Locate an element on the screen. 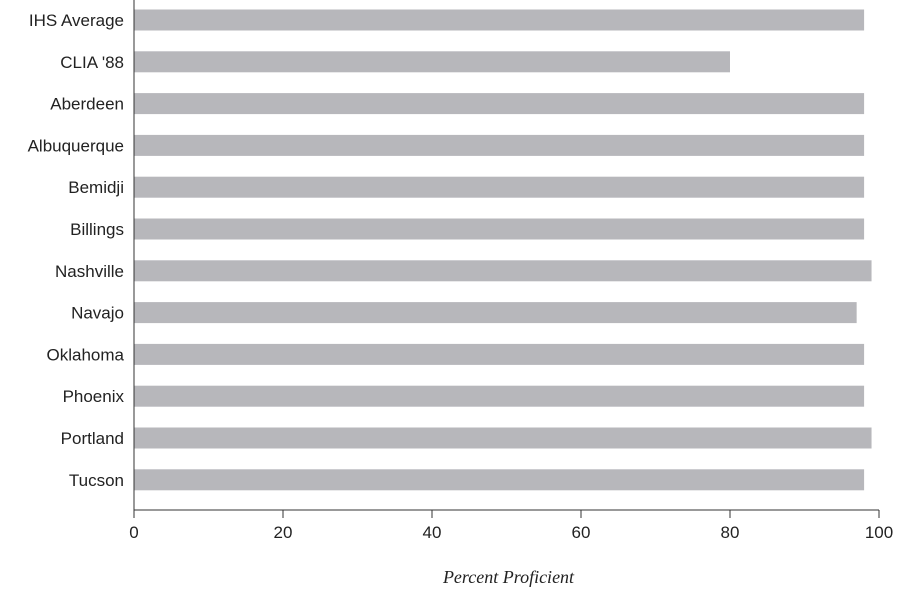 This screenshot has width=911, height=594. bar-aberdeen is located at coordinates (499, 104).